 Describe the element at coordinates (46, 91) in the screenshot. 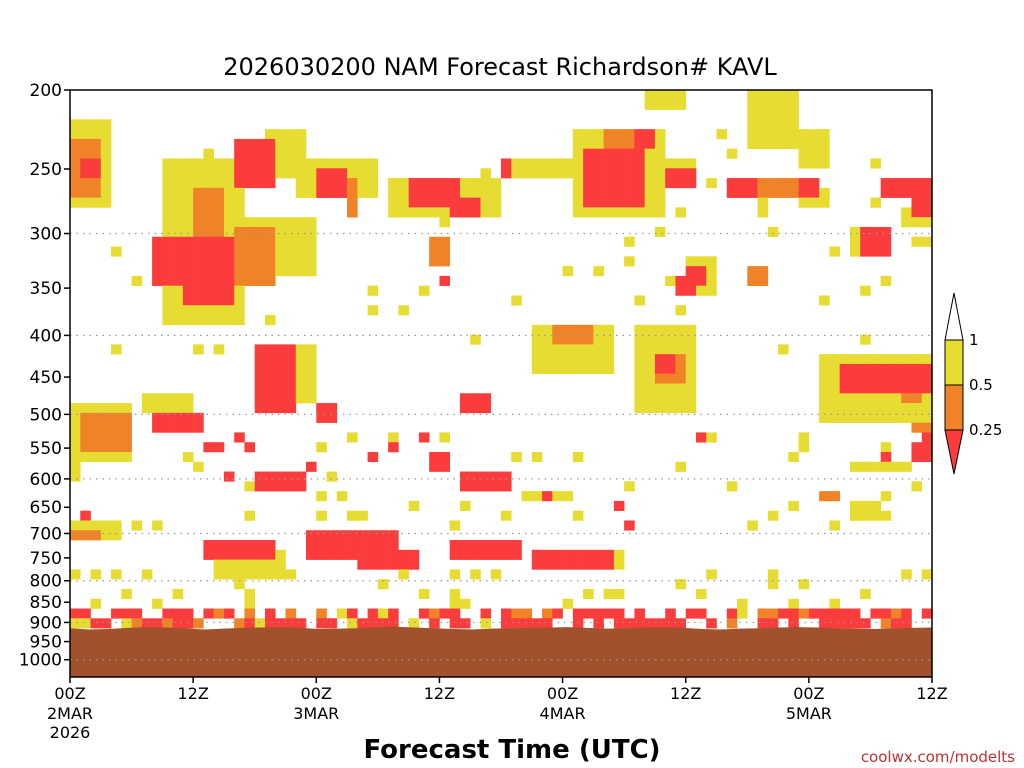

I see `y-tick-label: 200` at that location.